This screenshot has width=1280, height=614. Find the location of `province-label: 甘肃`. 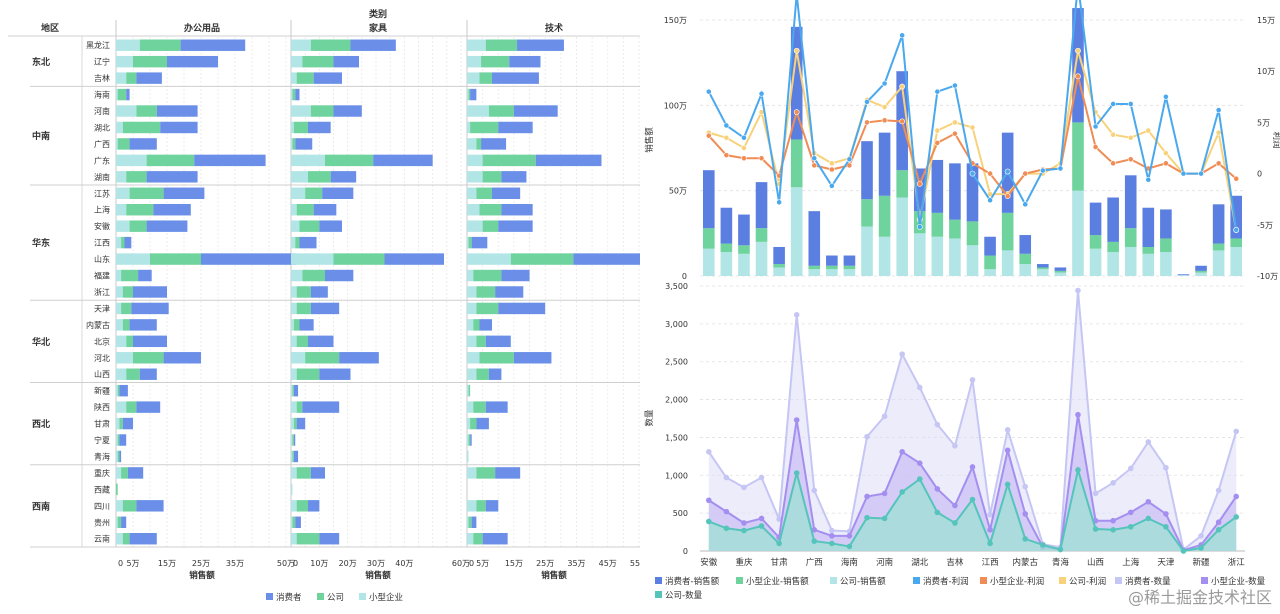

province-label: 甘肃 is located at coordinates (102, 424).